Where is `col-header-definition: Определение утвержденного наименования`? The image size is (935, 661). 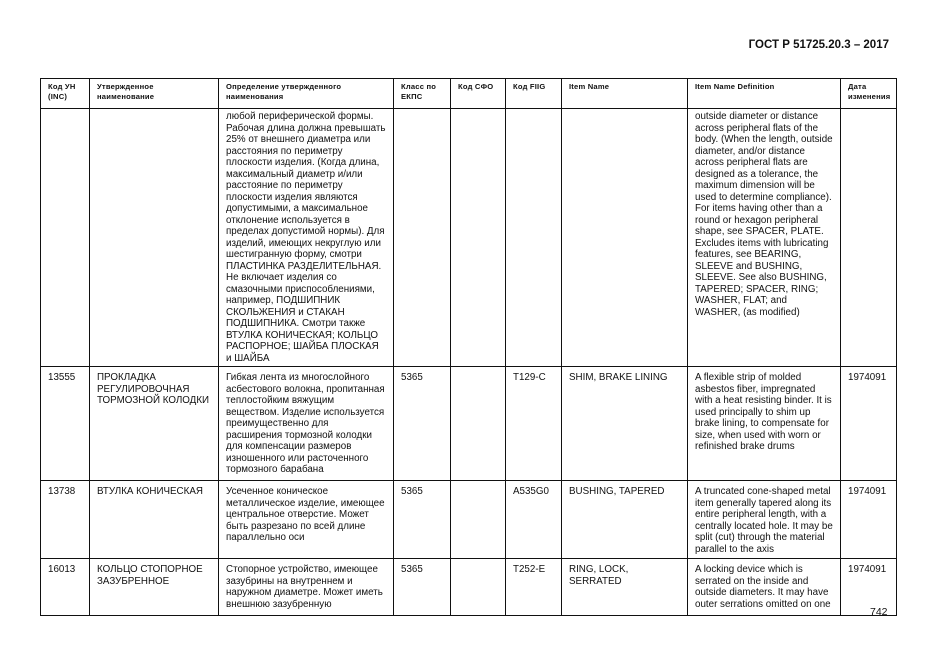 col-header-definition: Определение утвержденного наименования is located at coordinates (306, 93).